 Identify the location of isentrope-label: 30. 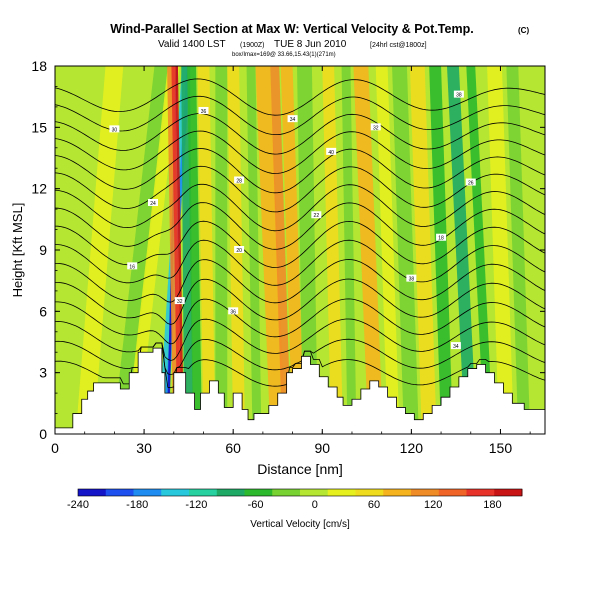
(114, 129).